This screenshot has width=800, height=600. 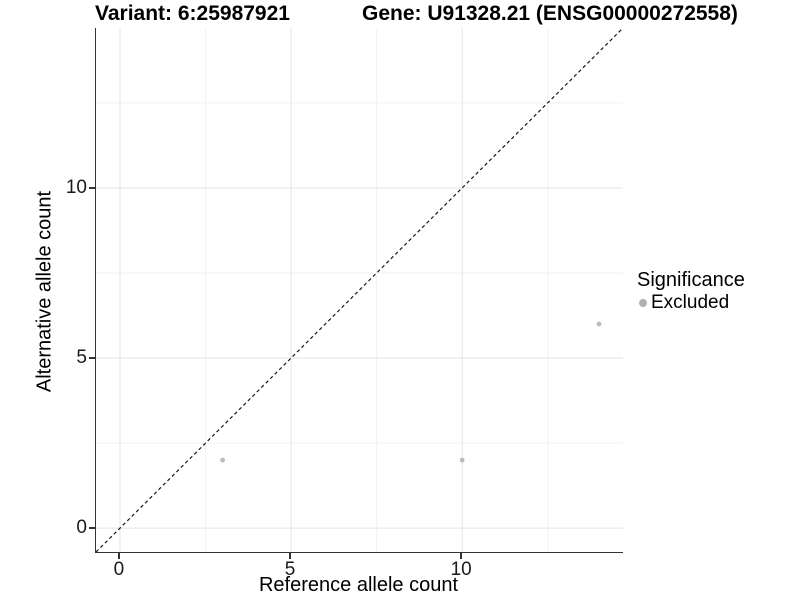 What do you see at coordinates (81, 528) in the screenshot?
I see `y-tick-label: 0` at bounding box center [81, 528].